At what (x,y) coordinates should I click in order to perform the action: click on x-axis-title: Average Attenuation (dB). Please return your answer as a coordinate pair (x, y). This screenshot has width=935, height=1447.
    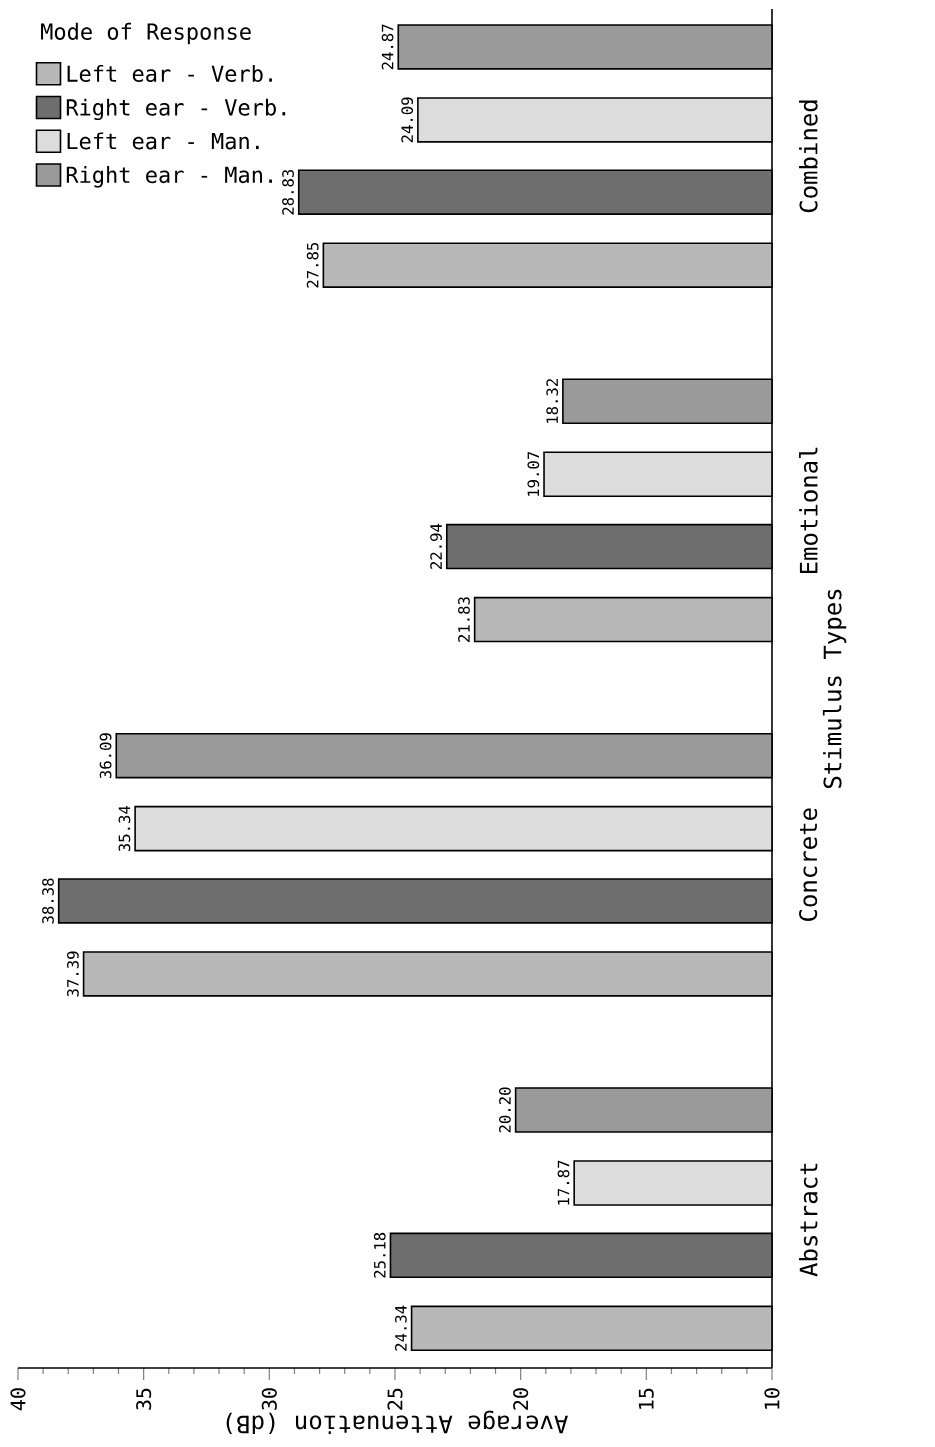
    Looking at the image, I should click on (397, 1422).